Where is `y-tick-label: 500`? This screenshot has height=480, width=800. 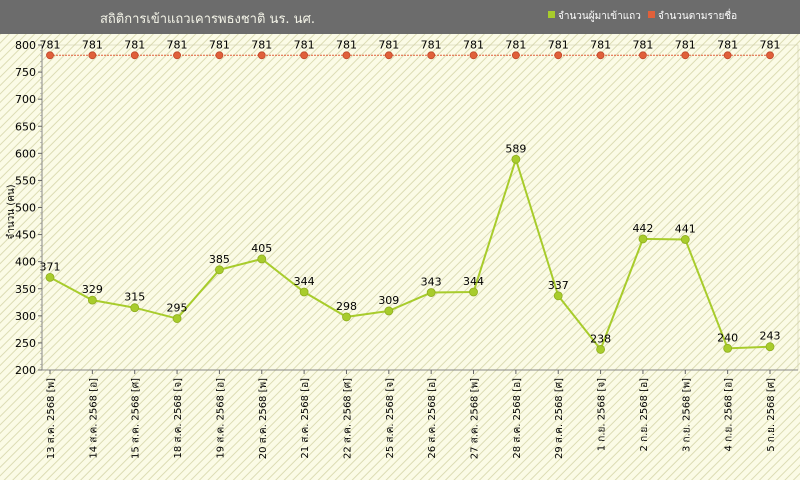
y-tick-label: 500 is located at coordinates (25, 208).